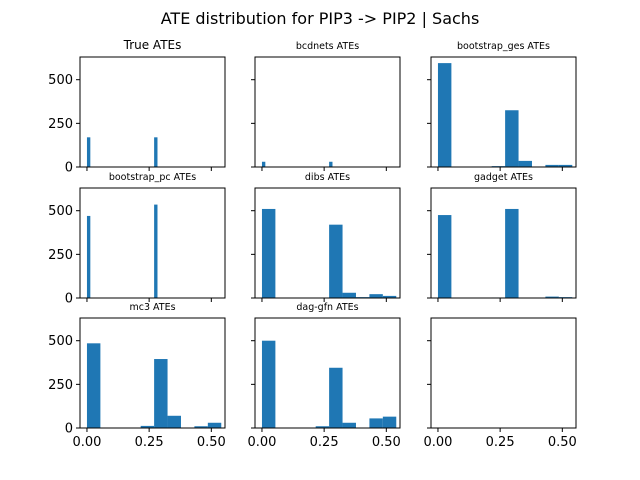  I want to click on subplot-4: 0 250 500 bootstrap_pc ATEs, so click(137, 239).